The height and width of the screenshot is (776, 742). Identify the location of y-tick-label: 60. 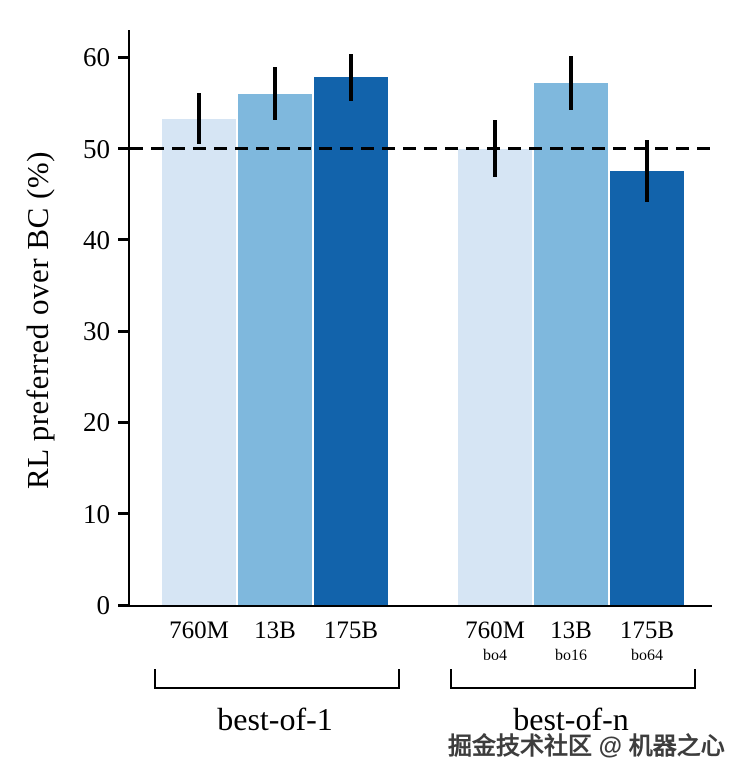
(96, 57).